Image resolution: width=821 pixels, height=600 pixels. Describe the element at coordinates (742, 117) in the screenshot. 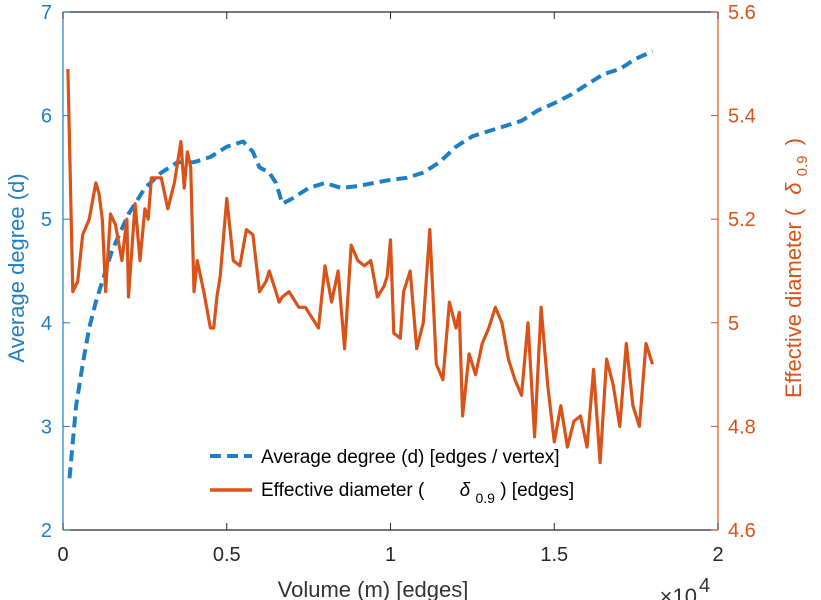

I see `y-right-tick-label: 5.4` at that location.